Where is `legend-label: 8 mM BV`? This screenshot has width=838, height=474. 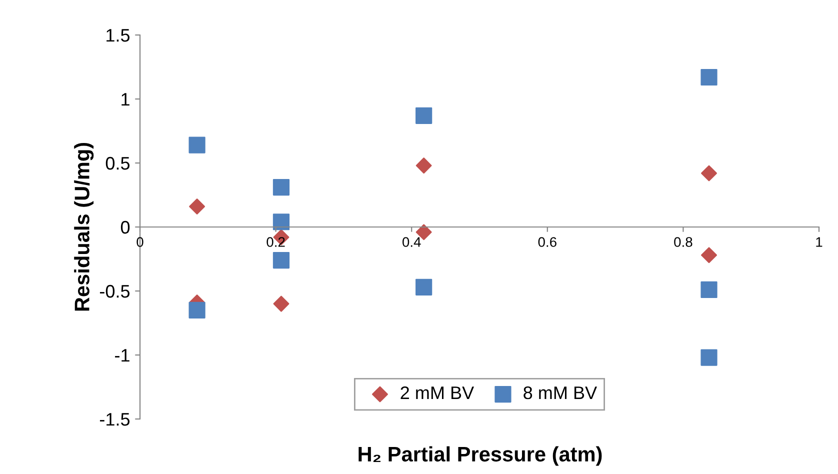
legend-label: 8 mM BV is located at coordinates (560, 393).